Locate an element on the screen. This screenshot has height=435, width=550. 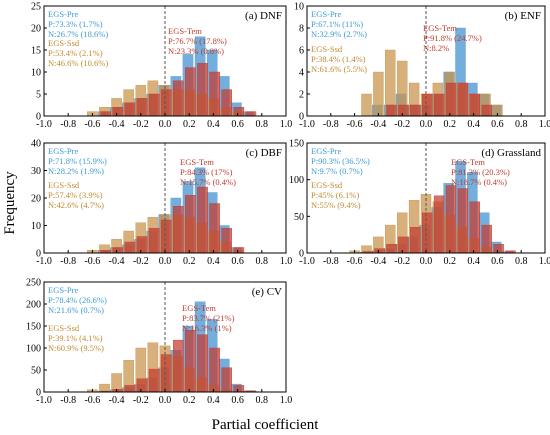
series-annotation: N:42.6% (4.7%) is located at coordinates (76, 205).